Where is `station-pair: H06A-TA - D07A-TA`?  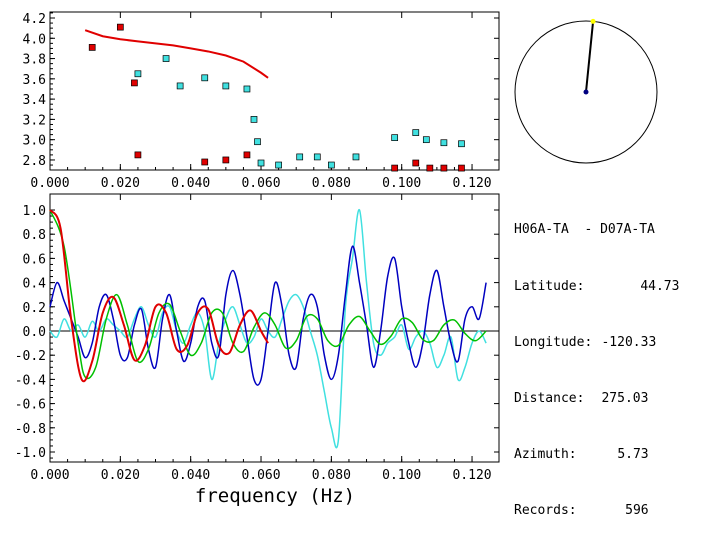 station-pair: H06A-TA - D07A-TA is located at coordinates (584, 230).